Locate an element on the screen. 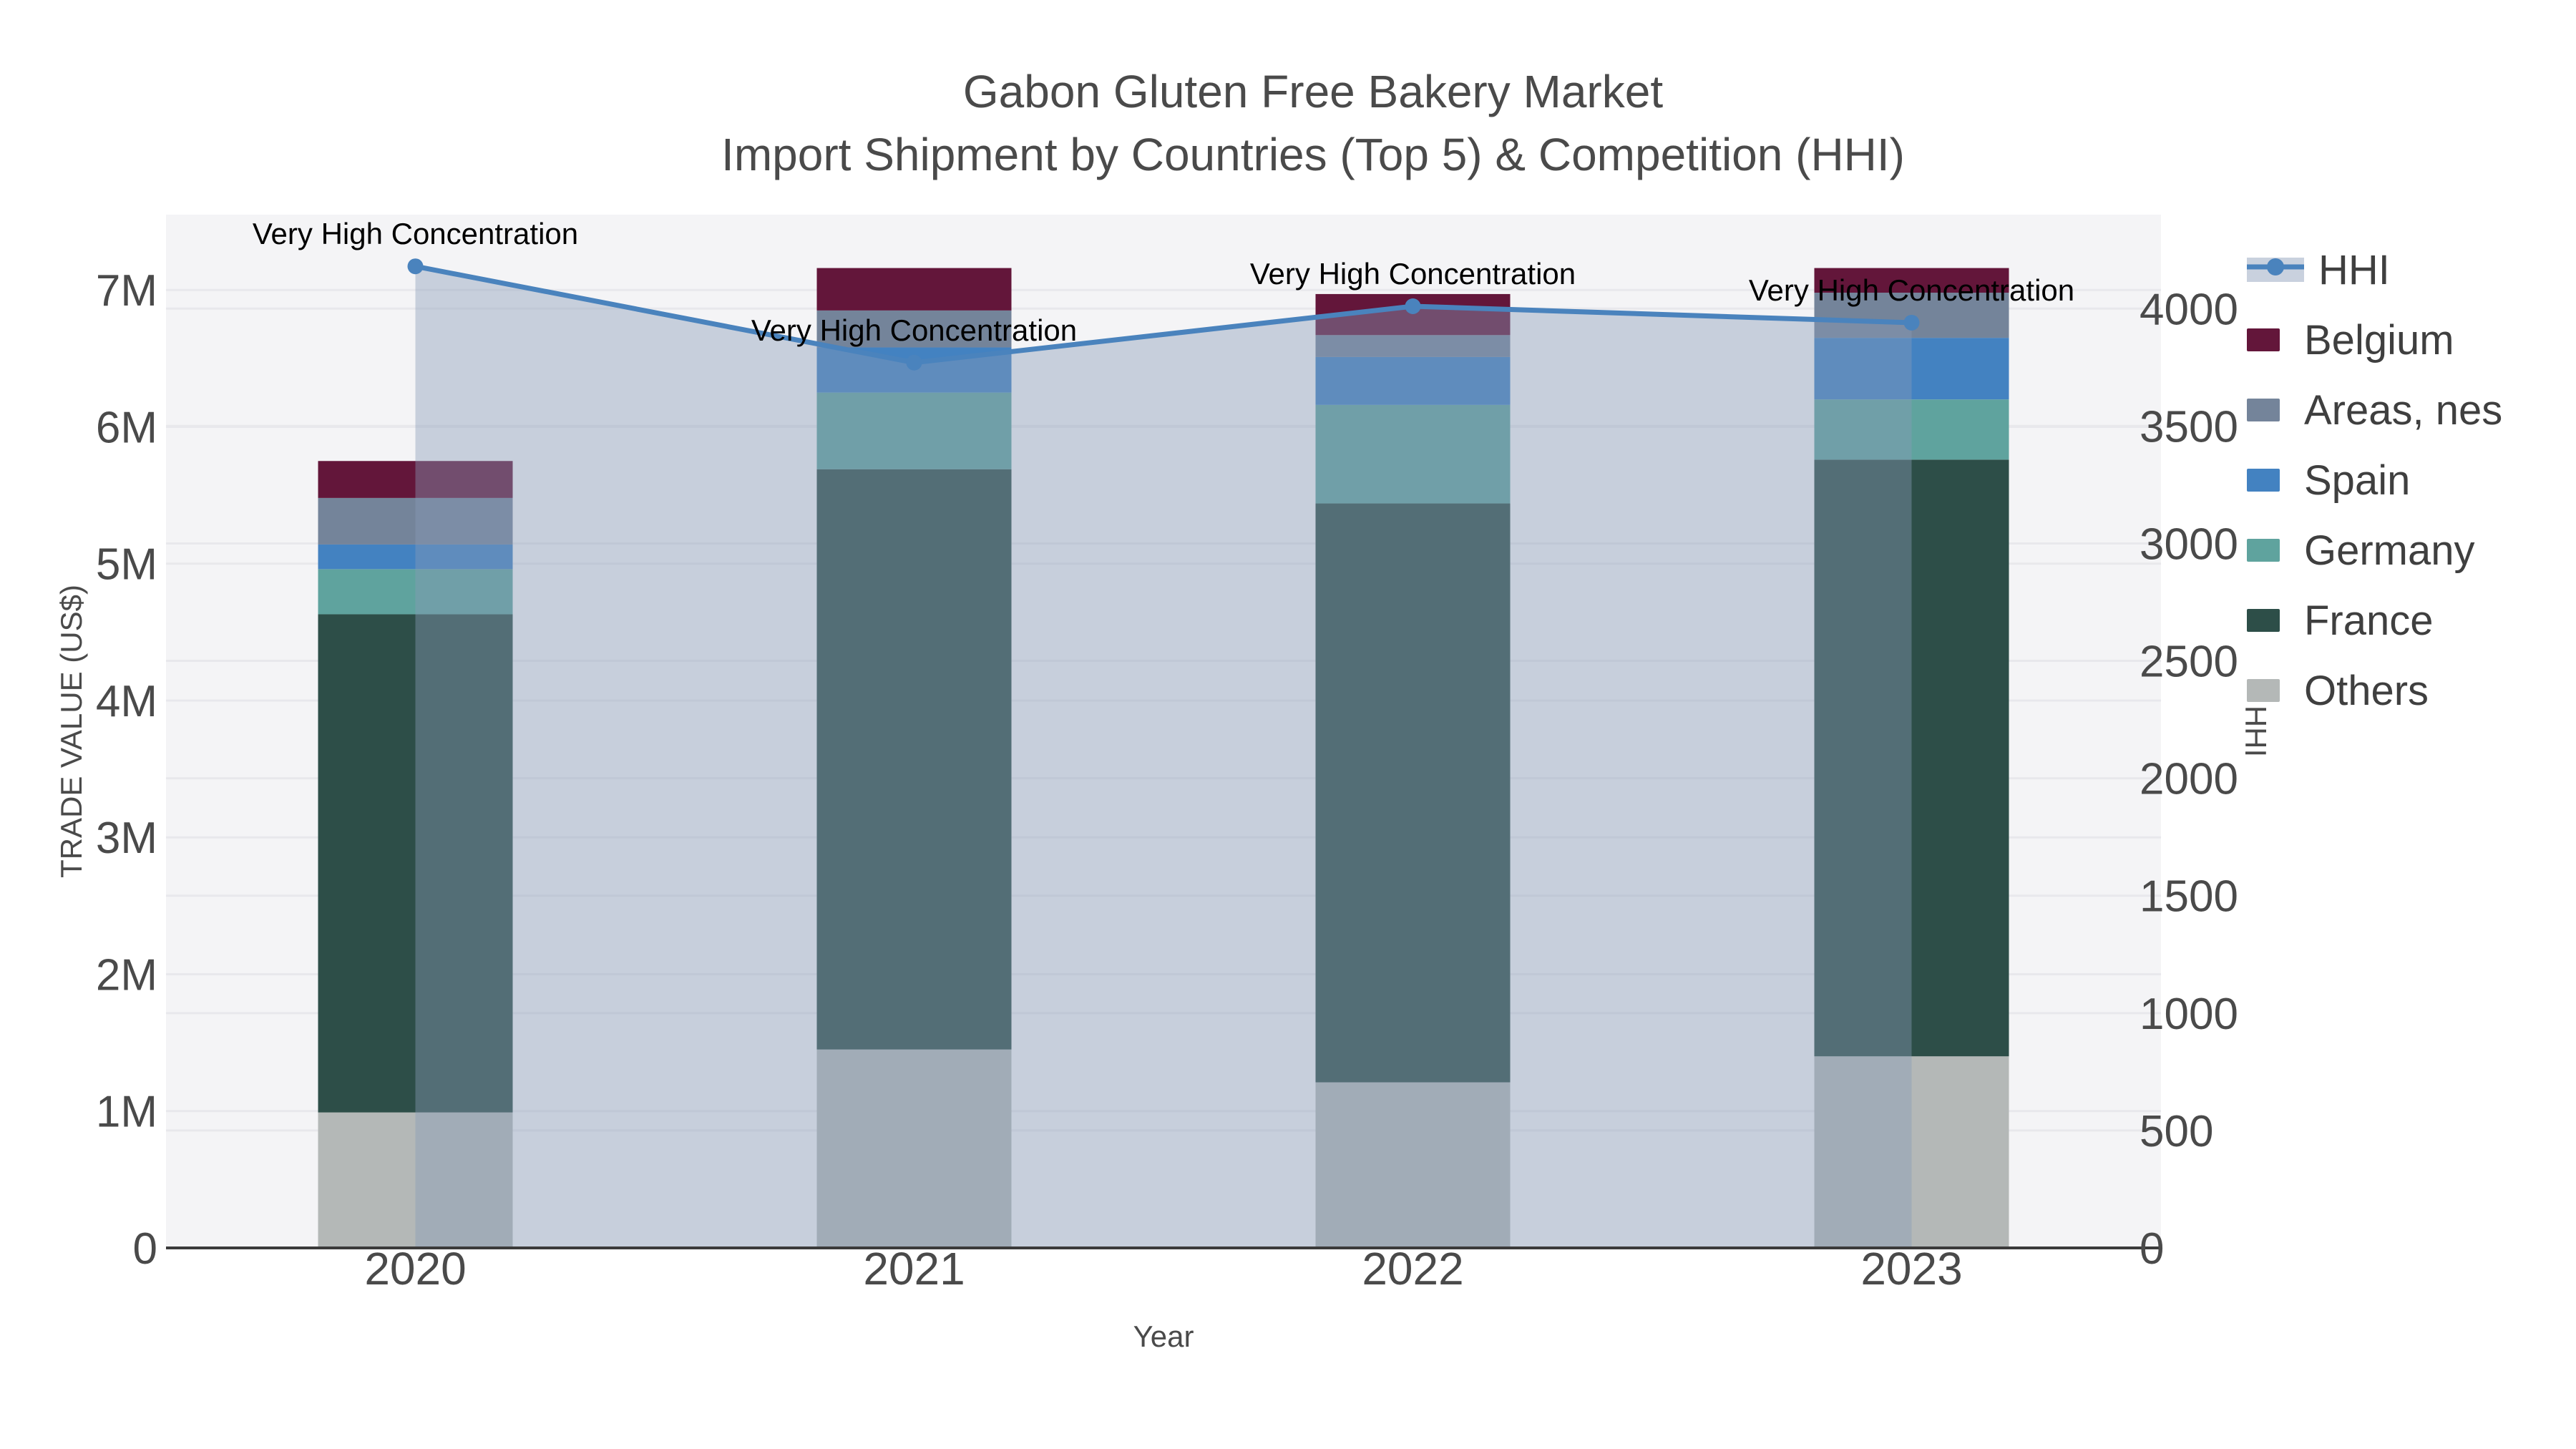 This screenshot has width=2576, height=1449. bar-segment-france-2022 is located at coordinates (1413, 793).